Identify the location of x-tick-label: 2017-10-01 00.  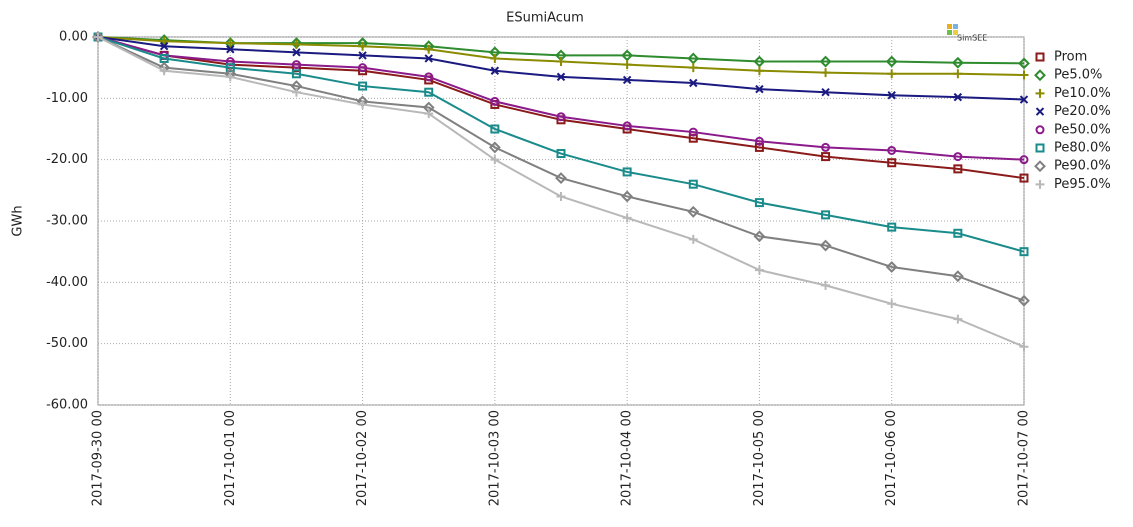
(230, 458).